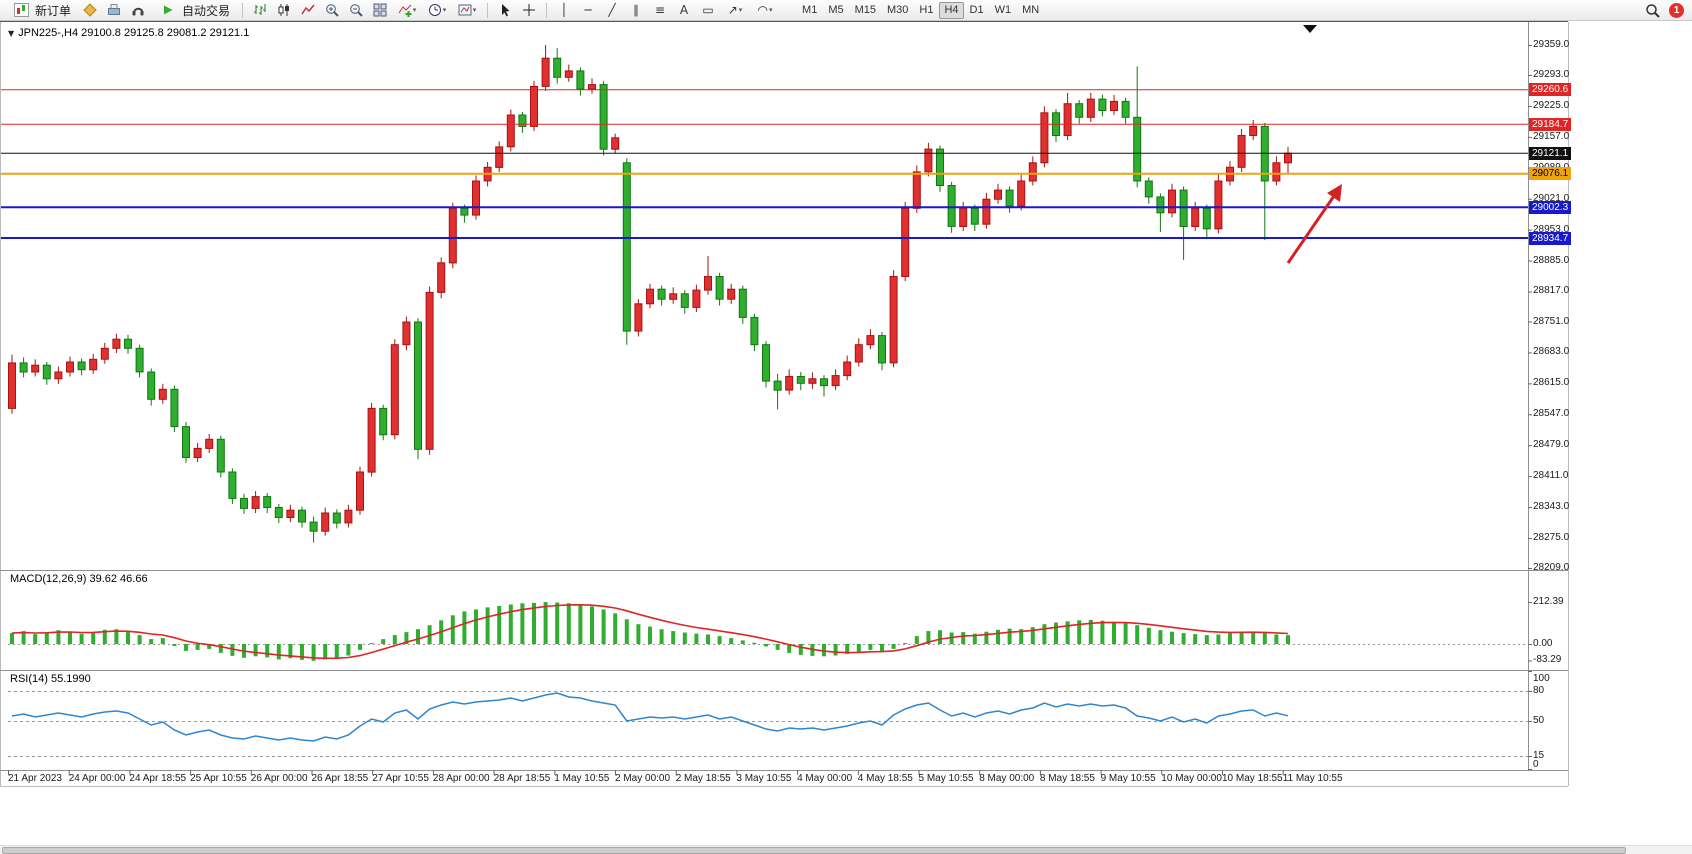 The image size is (1692, 854). Describe the element at coordinates (810, 10) in the screenshot. I see `timeframe-button-M1: M1` at that location.